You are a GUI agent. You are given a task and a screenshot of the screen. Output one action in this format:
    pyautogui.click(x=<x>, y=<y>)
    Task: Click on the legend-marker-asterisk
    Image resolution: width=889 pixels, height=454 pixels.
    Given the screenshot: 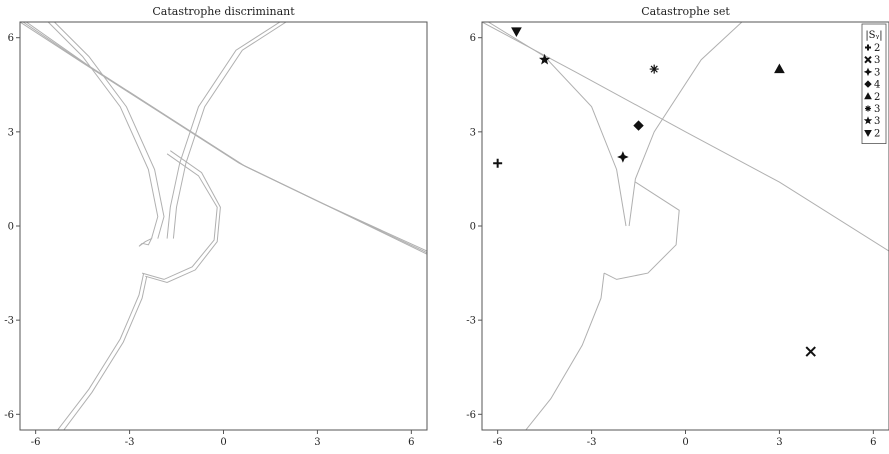 What is the action you would take?
    pyautogui.click(x=868, y=109)
    